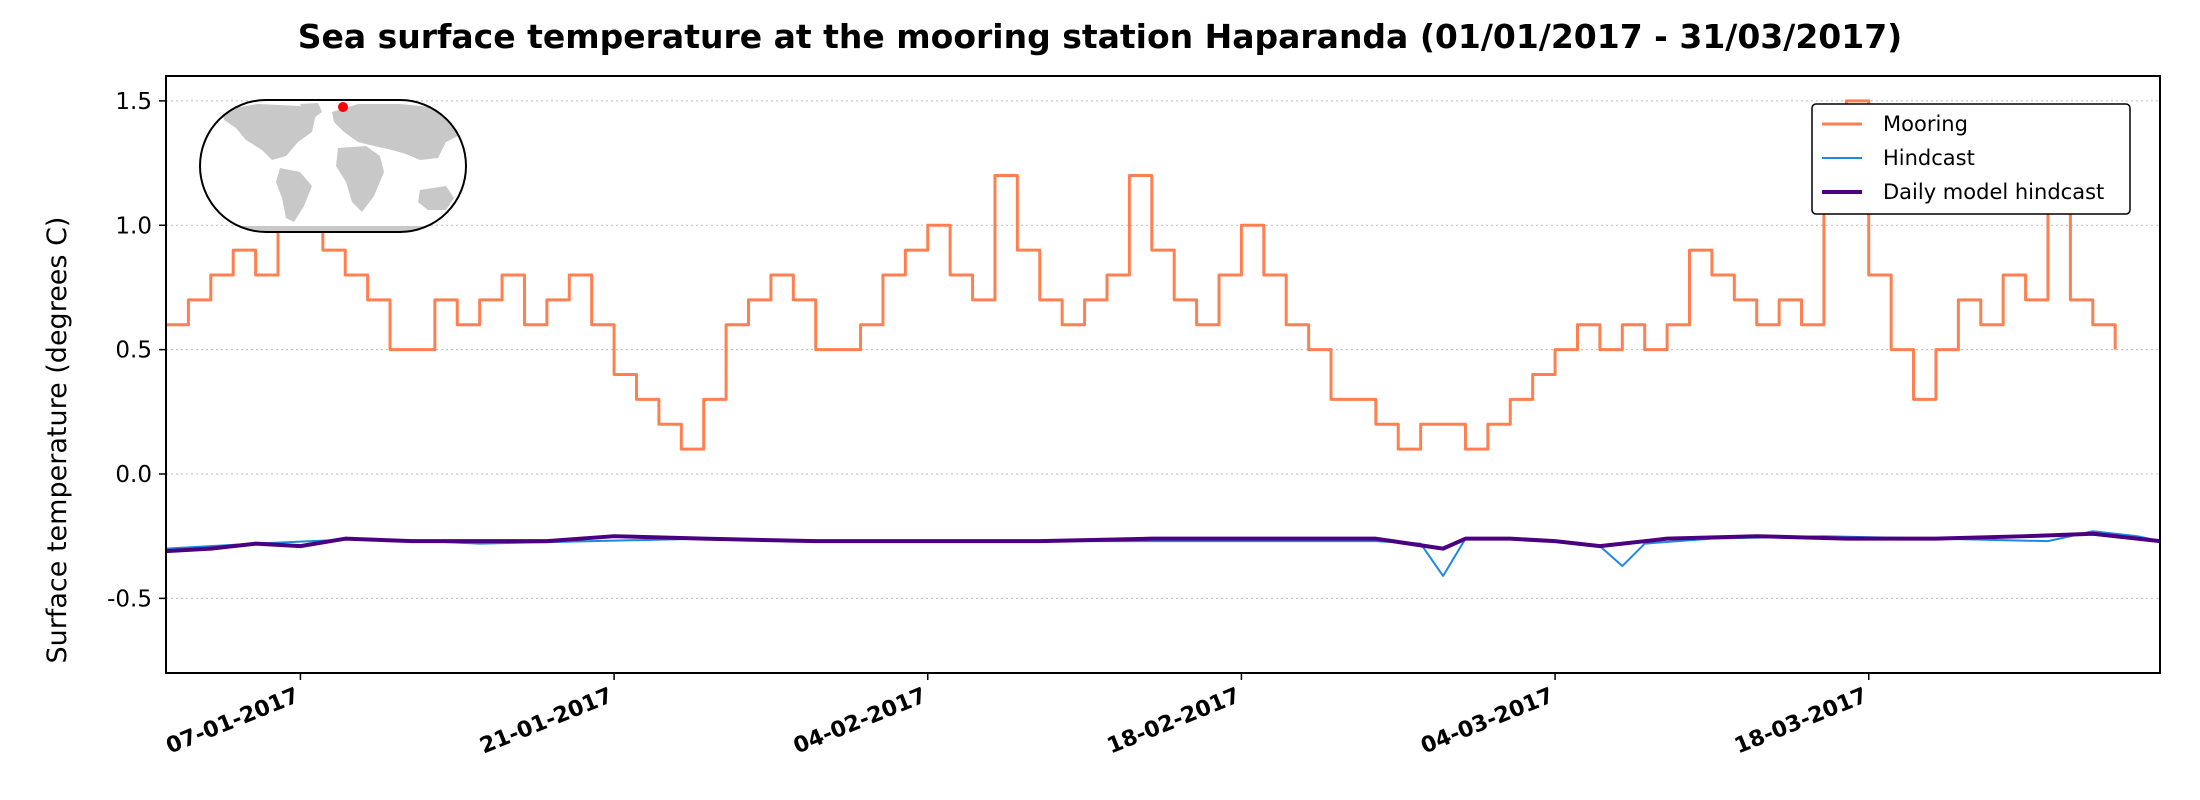  What do you see at coordinates (1163, 542) in the screenshot?
I see `series-line-daily-model-hindcast` at bounding box center [1163, 542].